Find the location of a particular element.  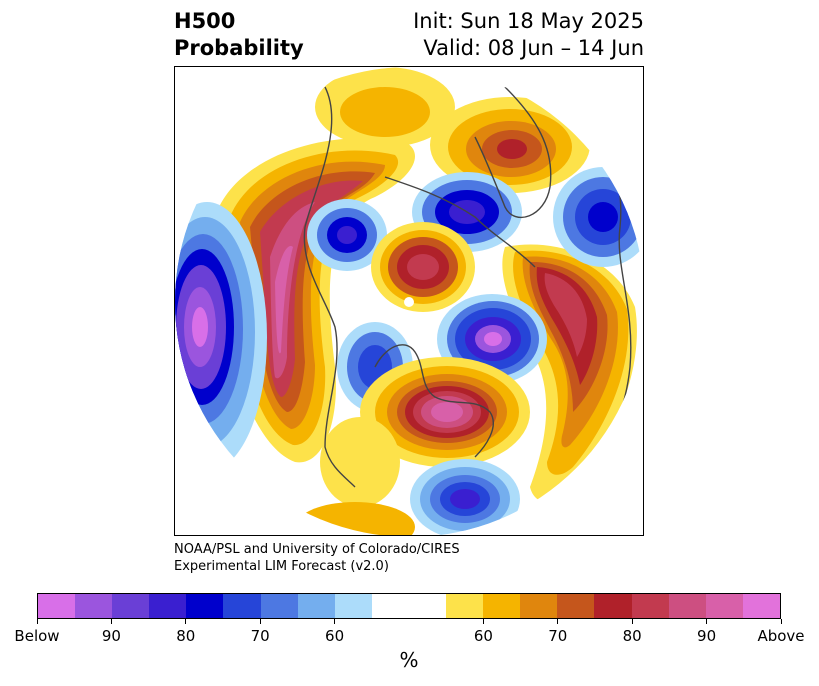

coastline-americas-west is located at coordinates (329, 287).